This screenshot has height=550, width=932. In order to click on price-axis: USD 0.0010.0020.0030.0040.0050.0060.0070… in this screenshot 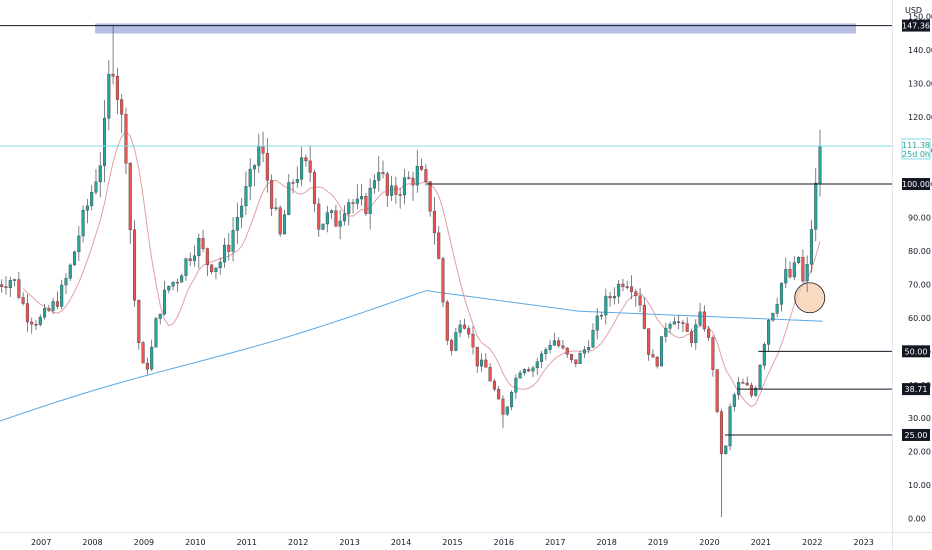, I will do `click(912, 275)`.